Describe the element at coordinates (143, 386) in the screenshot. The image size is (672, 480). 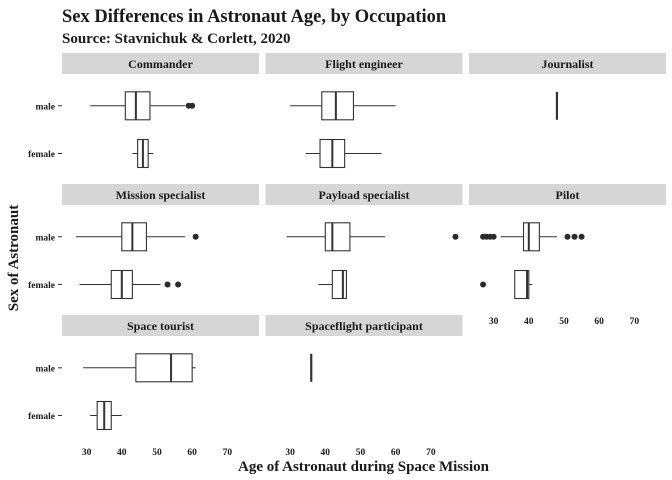
I see `panel-space-tourist: Space tourist male female 30 40 50 60 70` at that location.